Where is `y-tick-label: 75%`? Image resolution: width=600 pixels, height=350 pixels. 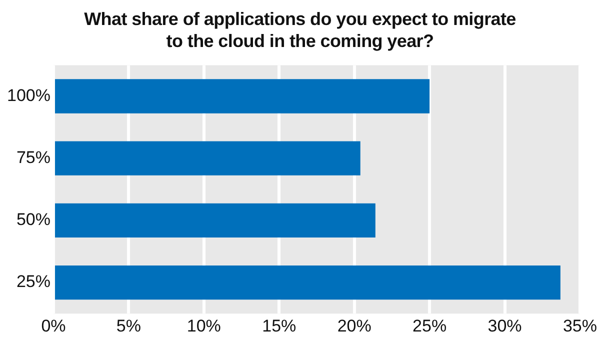 y-tick-label: 75% is located at coordinates (33, 158).